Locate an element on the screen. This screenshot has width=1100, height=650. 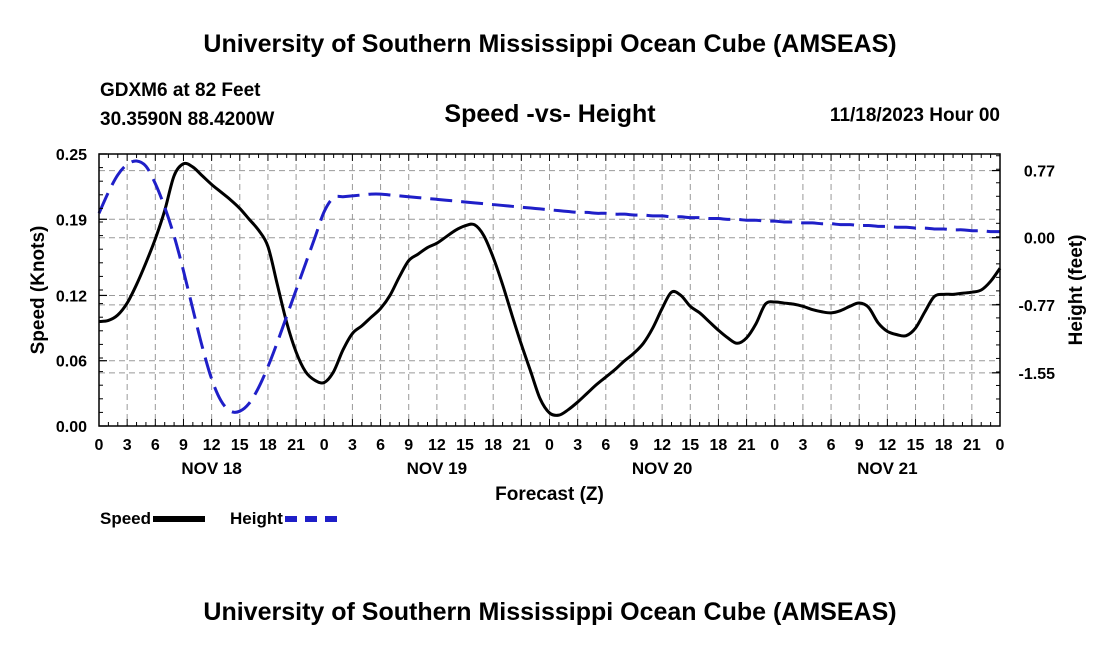
y2-tick-label: -0.77 is located at coordinates (1037, 306).